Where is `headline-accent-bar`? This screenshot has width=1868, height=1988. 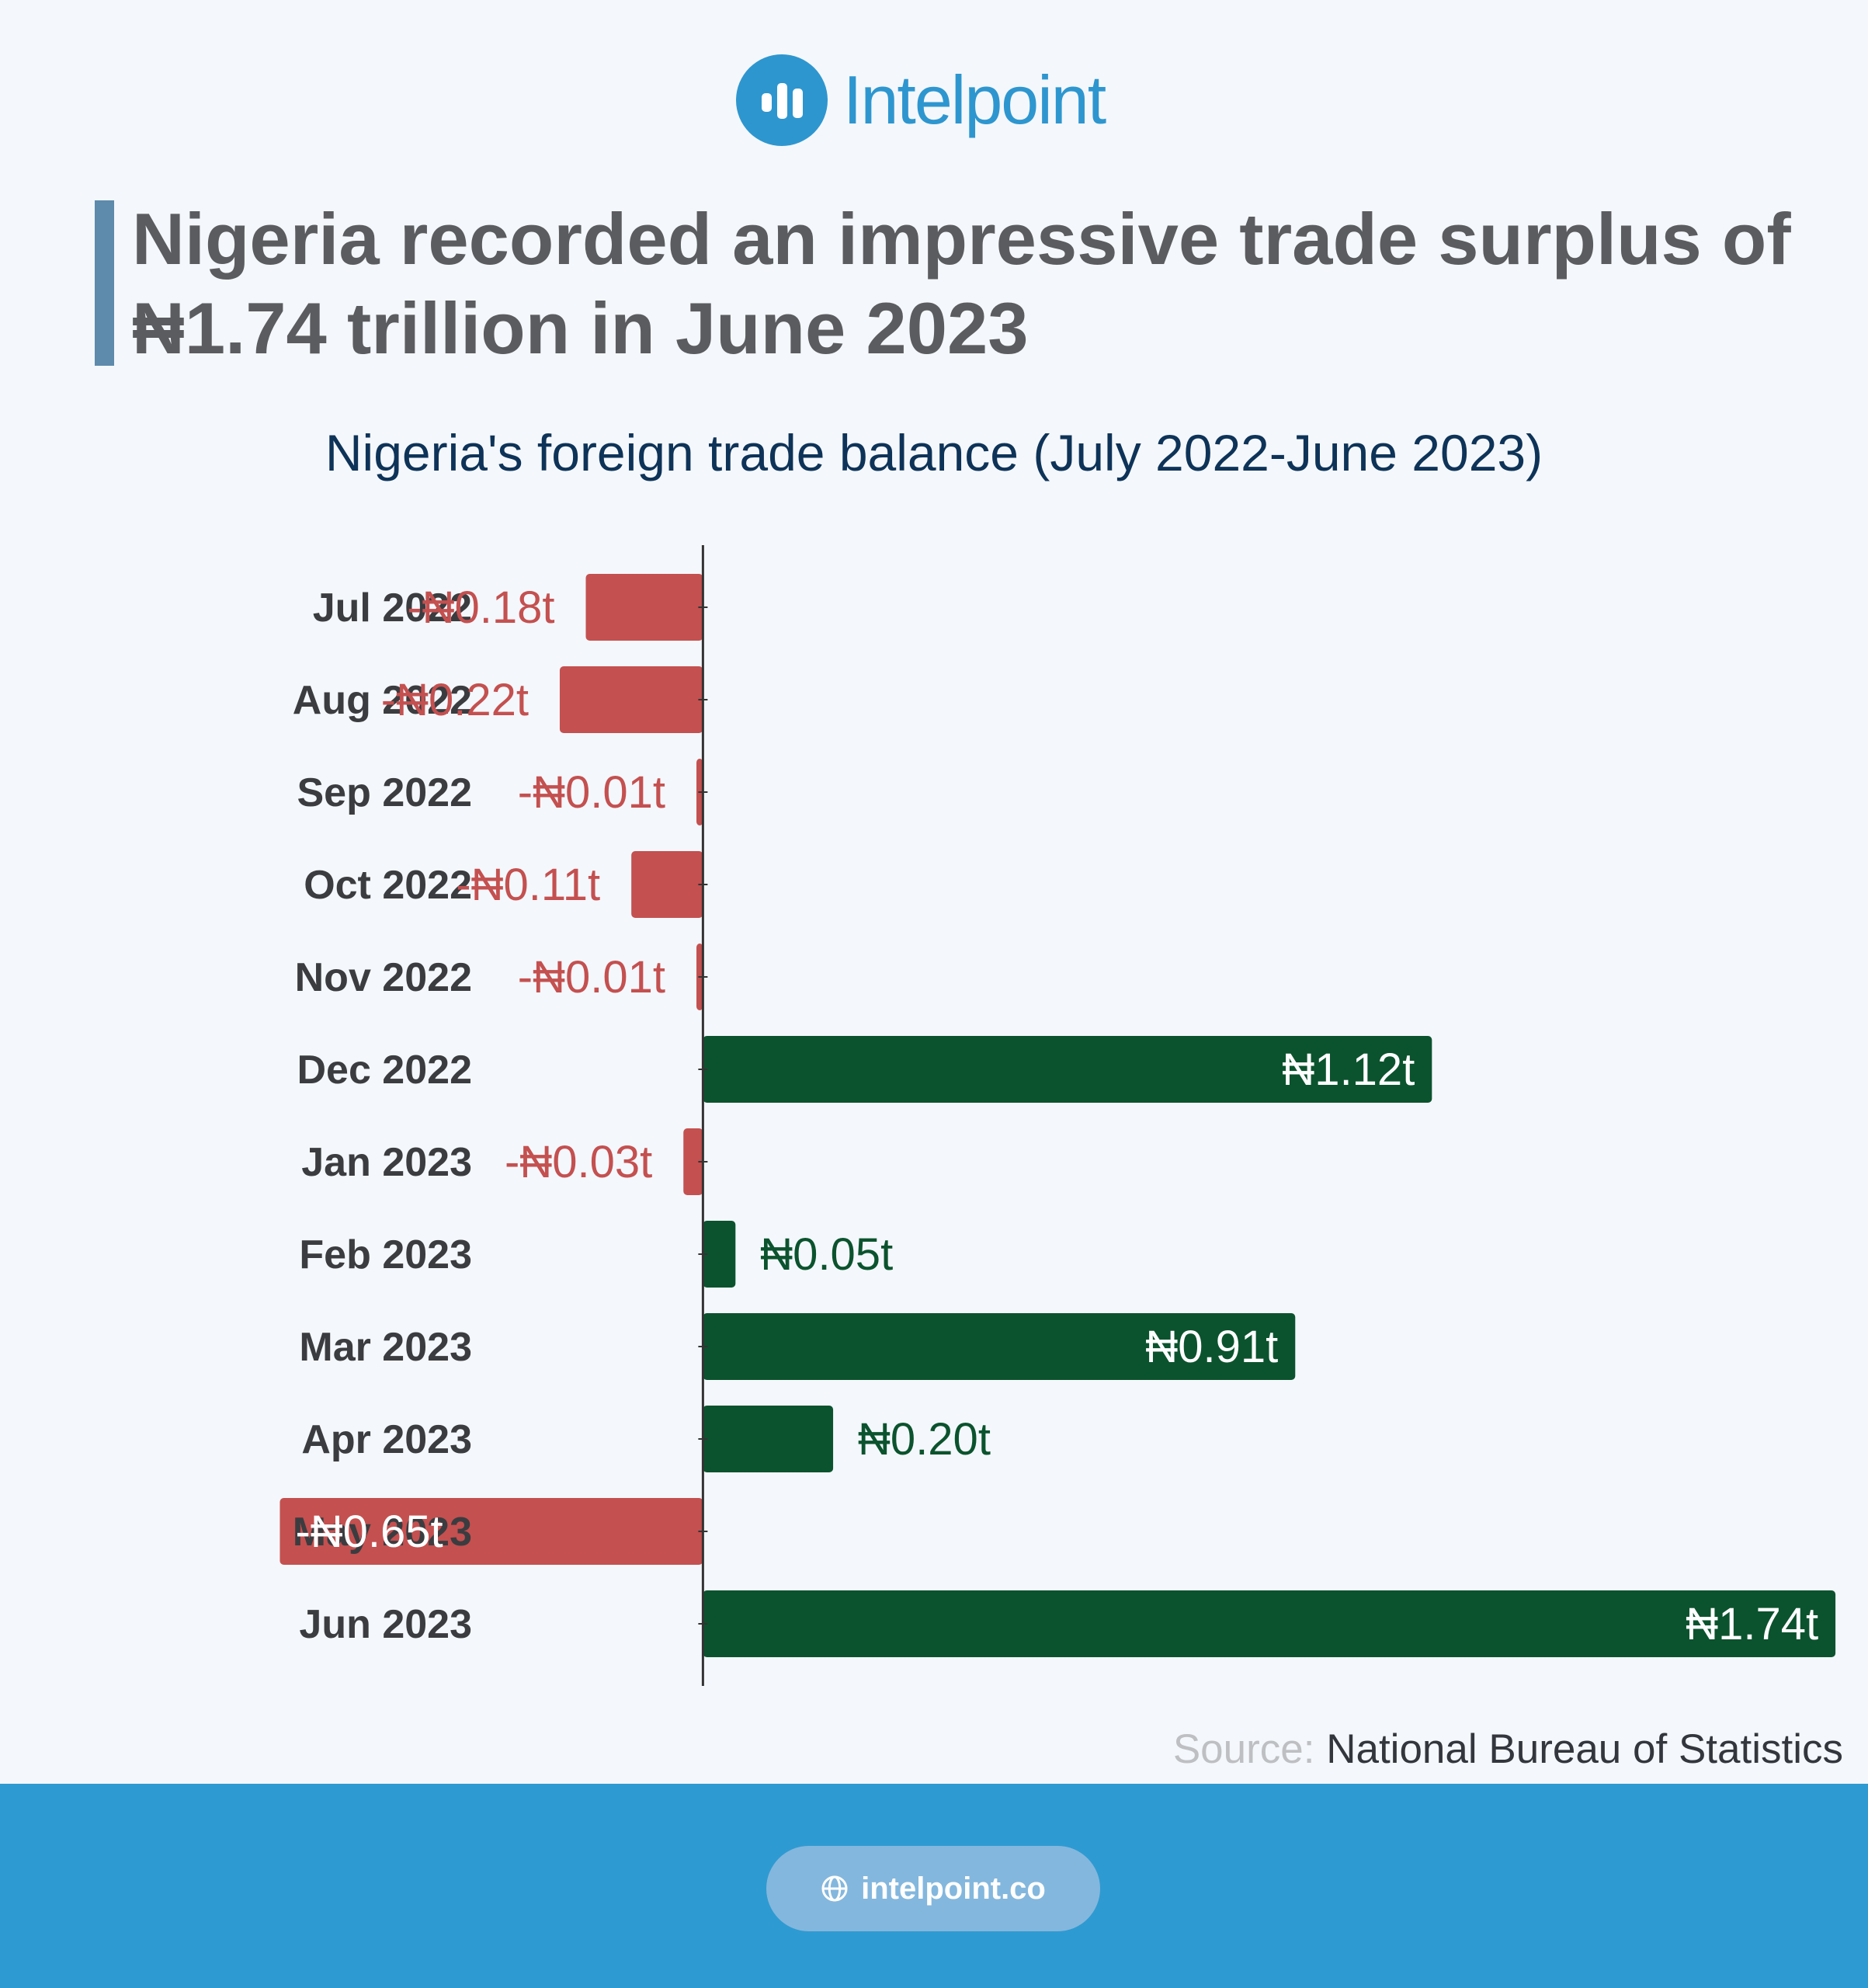 headline-accent-bar is located at coordinates (105, 283).